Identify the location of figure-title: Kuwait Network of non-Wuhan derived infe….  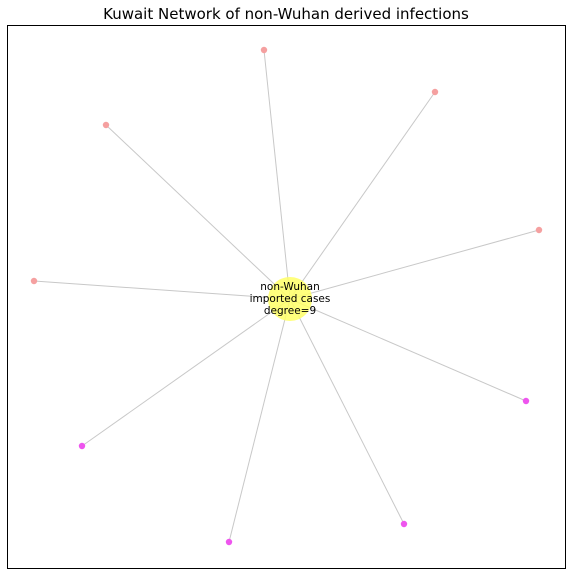
(286, 14).